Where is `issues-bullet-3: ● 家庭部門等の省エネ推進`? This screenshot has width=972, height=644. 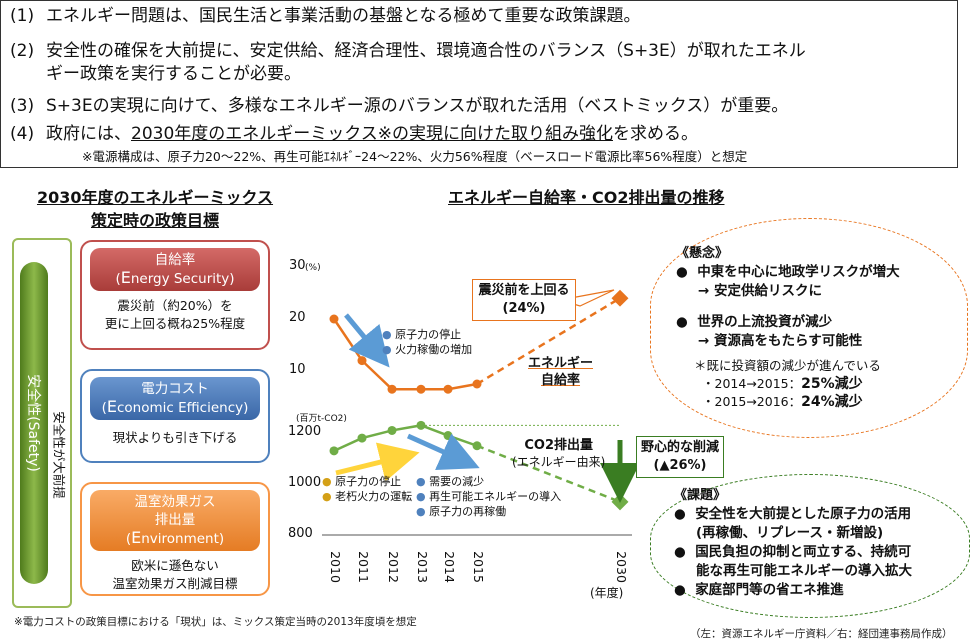 issues-bullet-3: ● 家庭部門等の省エネ推進 is located at coordinates (759, 590).